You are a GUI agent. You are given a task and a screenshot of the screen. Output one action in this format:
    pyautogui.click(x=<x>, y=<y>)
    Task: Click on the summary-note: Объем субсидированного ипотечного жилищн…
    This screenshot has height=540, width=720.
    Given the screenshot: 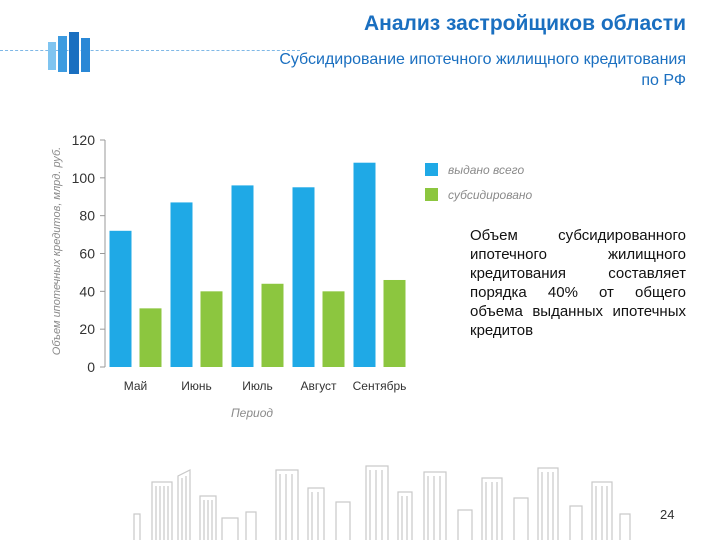 What is the action you would take?
    pyautogui.click(x=578, y=283)
    